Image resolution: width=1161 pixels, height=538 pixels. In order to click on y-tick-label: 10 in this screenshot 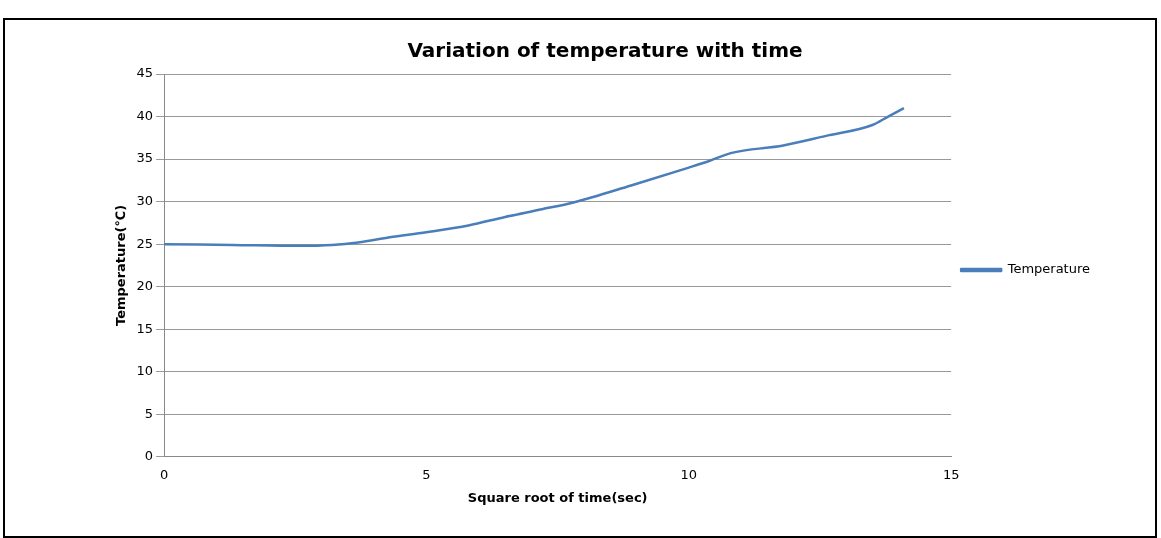, I will do `click(145, 371)`.